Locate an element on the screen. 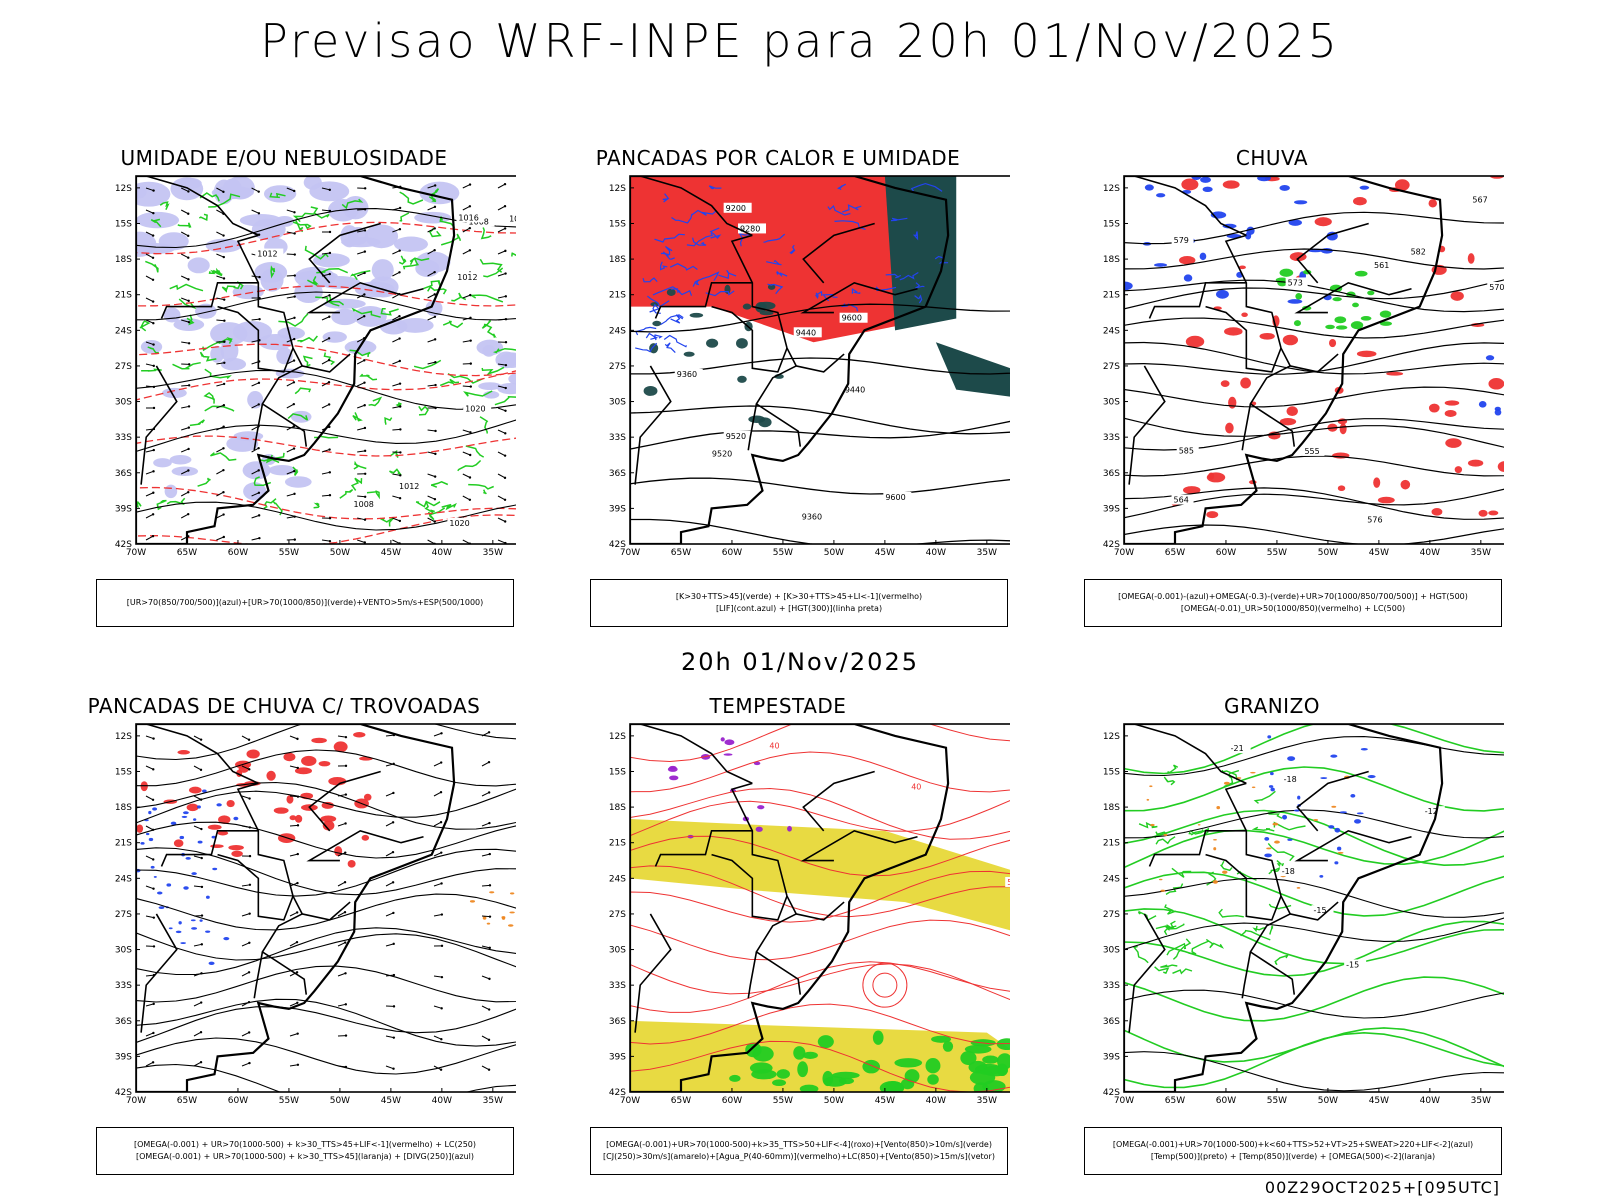 This screenshot has height=1200, width=1600. streamline is located at coordinates (326, 1022).